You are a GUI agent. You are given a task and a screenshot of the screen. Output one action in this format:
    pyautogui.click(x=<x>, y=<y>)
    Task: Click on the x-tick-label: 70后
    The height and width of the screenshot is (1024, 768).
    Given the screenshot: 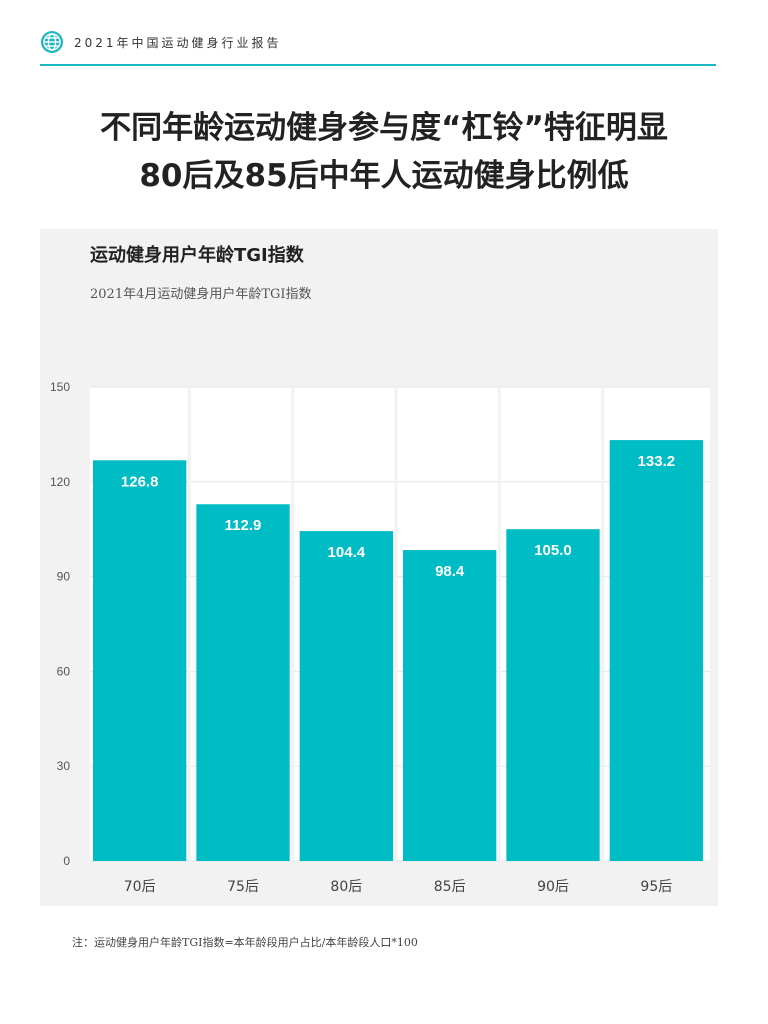 What is the action you would take?
    pyautogui.click(x=140, y=887)
    